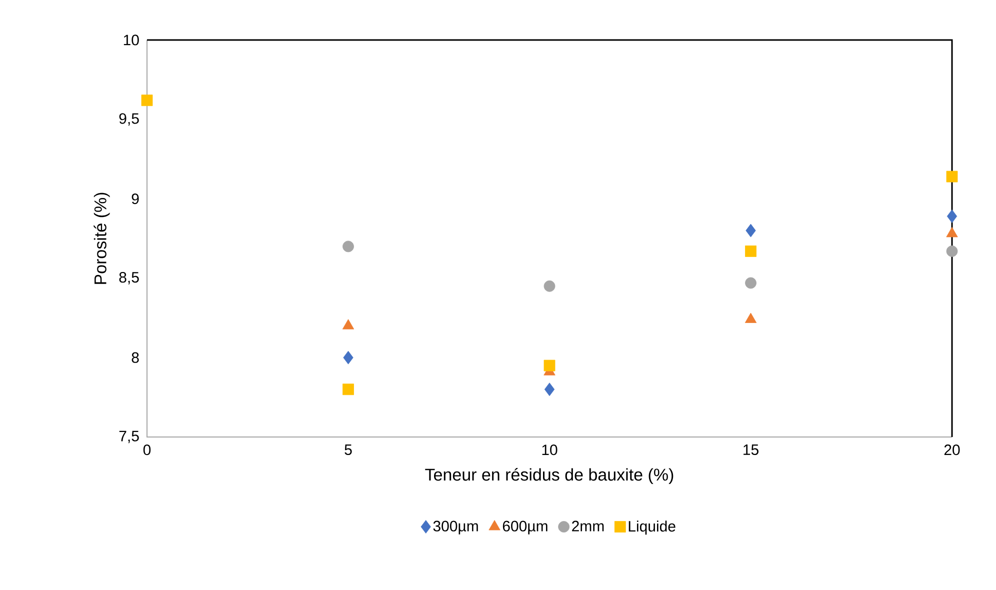 The height and width of the screenshot is (590, 996). What do you see at coordinates (129, 437) in the screenshot?
I see `y-tick-label: 7,5` at bounding box center [129, 437].